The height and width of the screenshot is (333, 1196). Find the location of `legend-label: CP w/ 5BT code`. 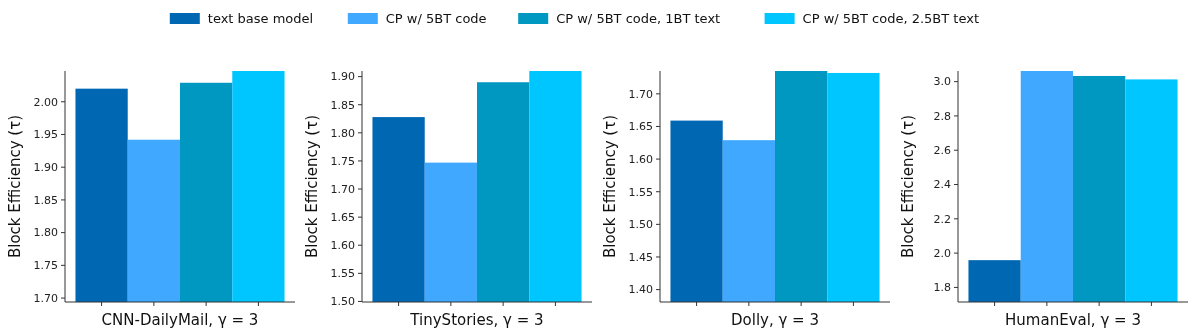

legend-label: CP w/ 5BT code is located at coordinates (436, 18).